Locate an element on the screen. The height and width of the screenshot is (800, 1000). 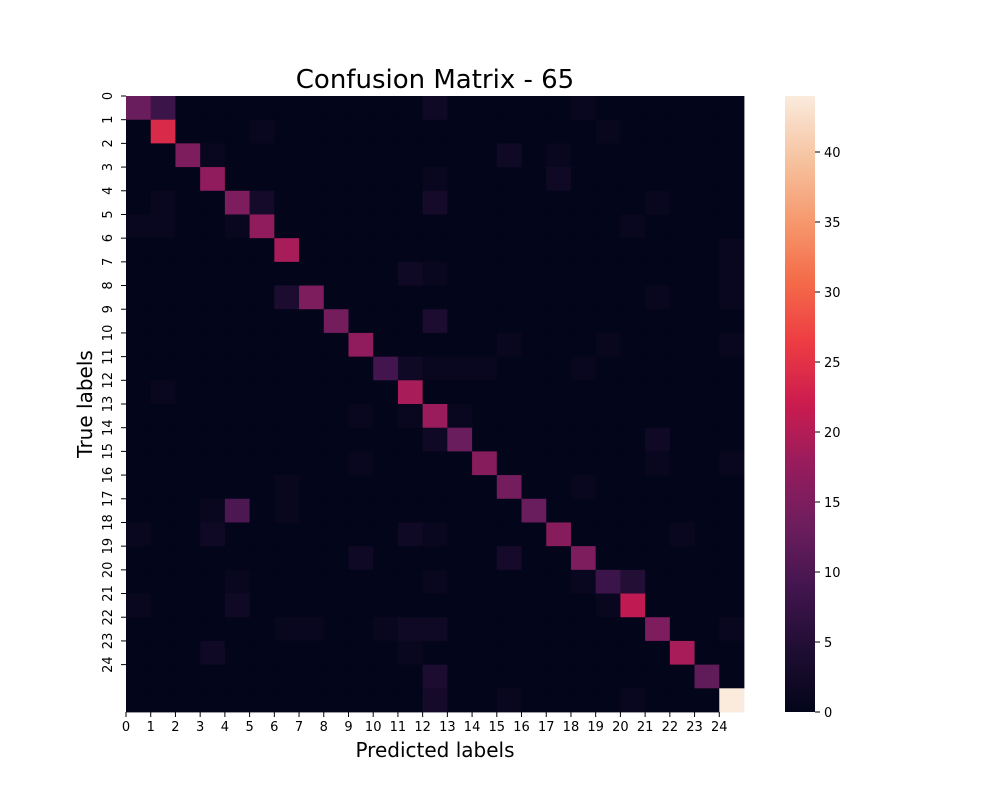
colorbar-ticks: 0 5 10 15 20 25 30 35 40 is located at coordinates (828, 433).